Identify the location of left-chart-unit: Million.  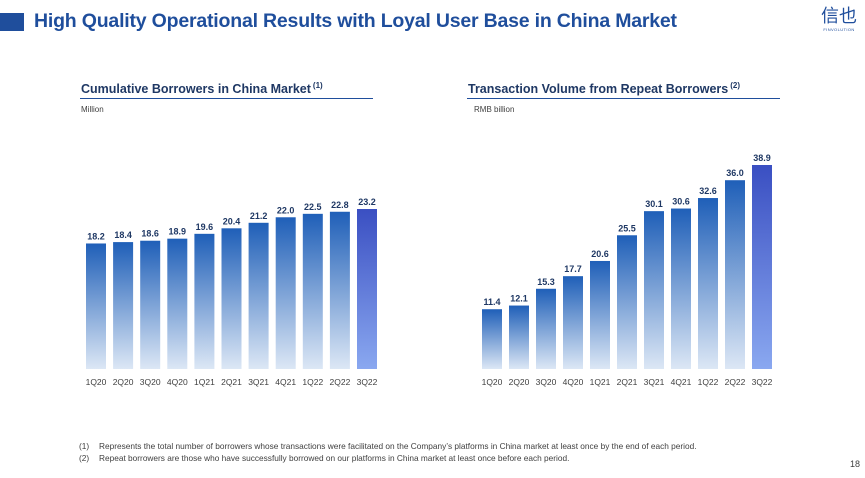
(92, 109).